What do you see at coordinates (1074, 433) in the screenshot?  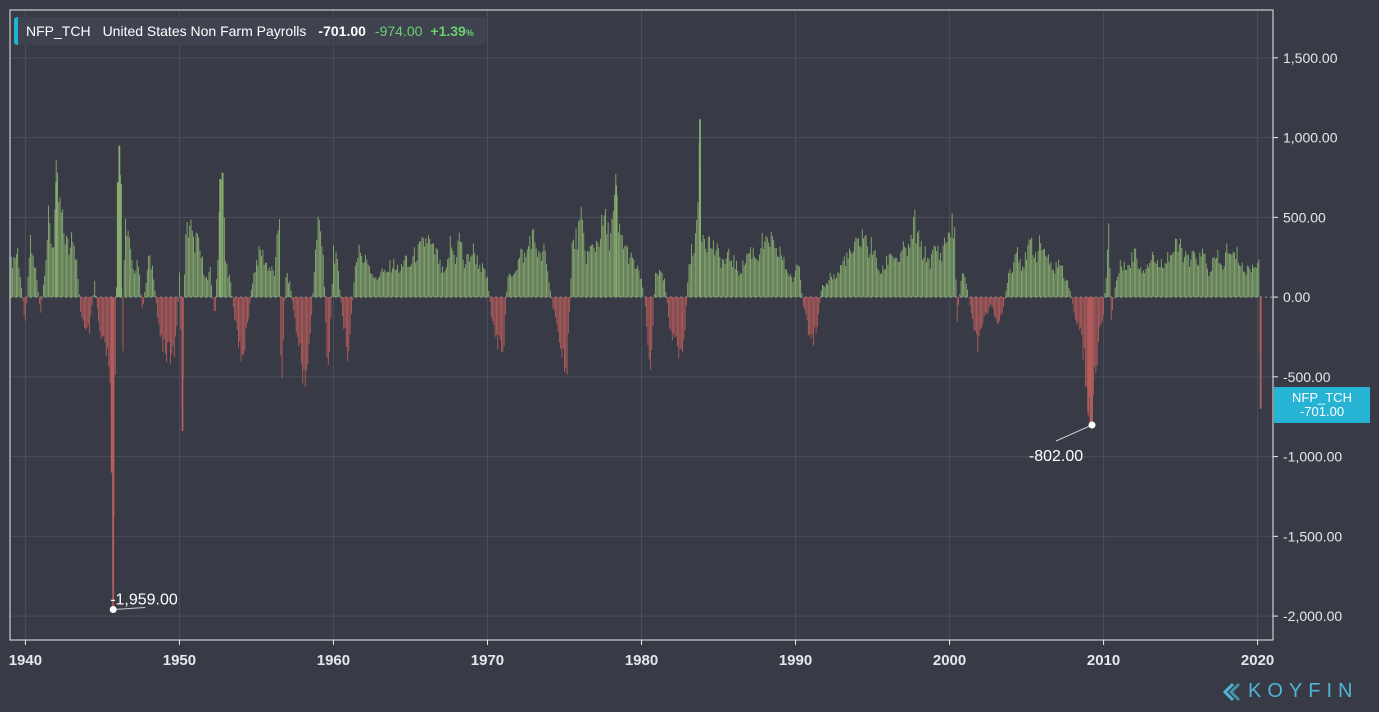 I see `annotation-leader` at bounding box center [1074, 433].